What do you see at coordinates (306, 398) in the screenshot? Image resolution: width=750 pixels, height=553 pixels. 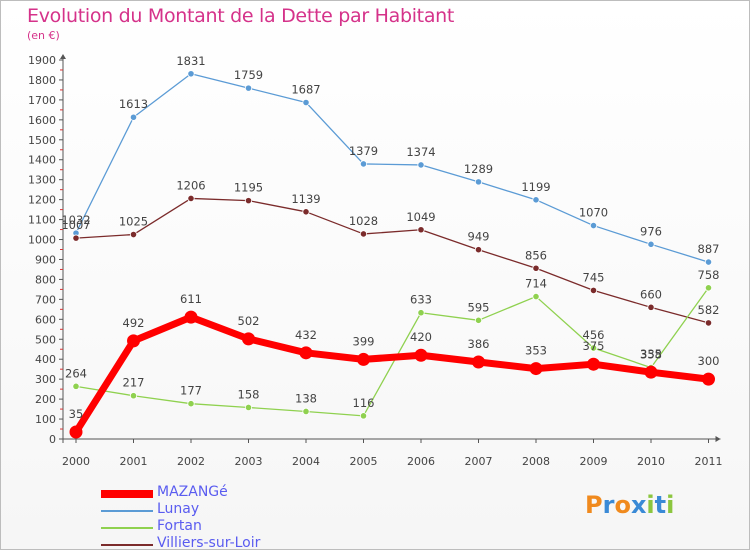 I see `data-label: 138` at bounding box center [306, 398].